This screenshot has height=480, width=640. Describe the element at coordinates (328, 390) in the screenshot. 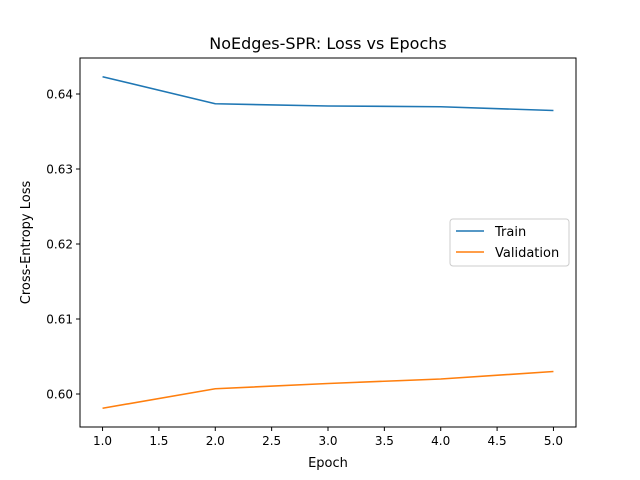

I see `series-line-validation` at that location.